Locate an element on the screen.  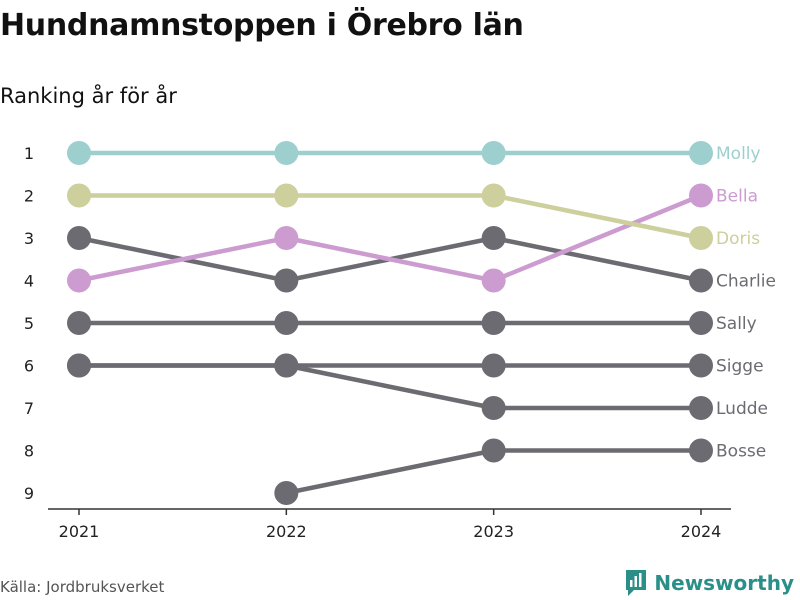
chart-title: Hundnamnstoppen i Örebro län is located at coordinates (262, 25).